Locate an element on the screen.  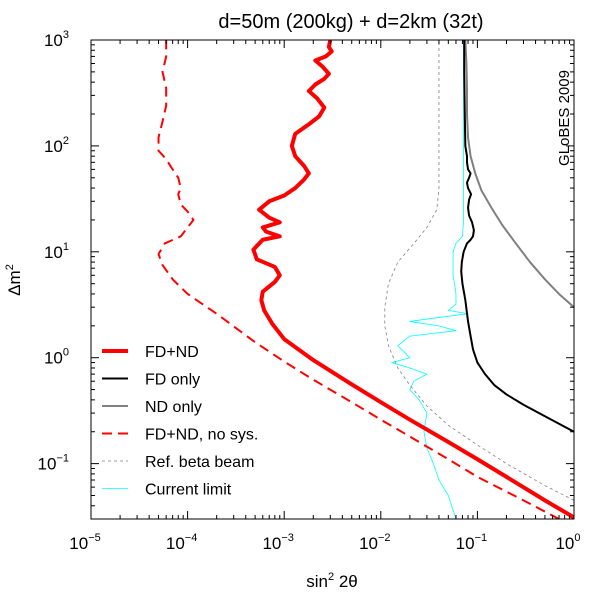
y-axis-label: Δm2 is located at coordinates (14, 280).